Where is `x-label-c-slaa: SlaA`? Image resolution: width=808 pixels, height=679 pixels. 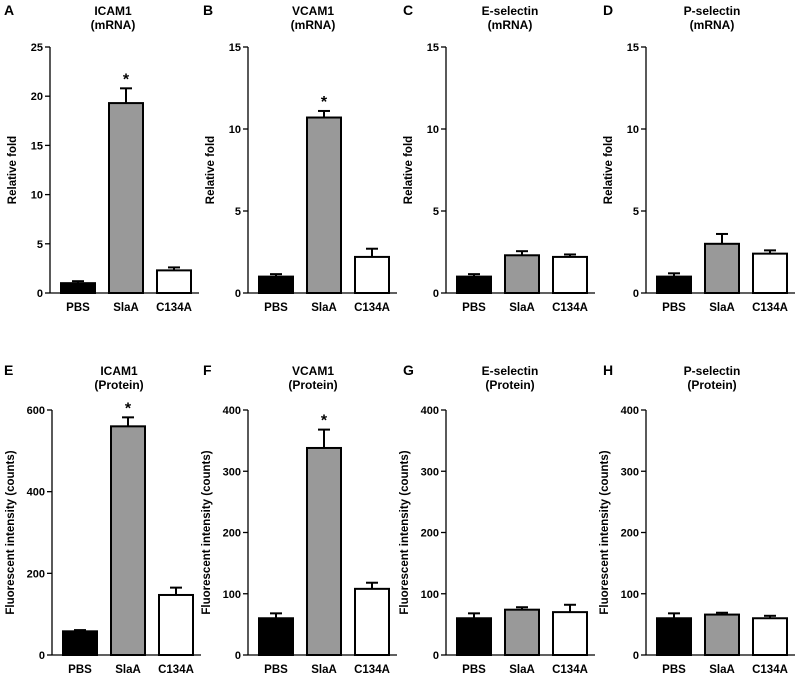 x-label-c-slaa: SlaA is located at coordinates (522, 308).